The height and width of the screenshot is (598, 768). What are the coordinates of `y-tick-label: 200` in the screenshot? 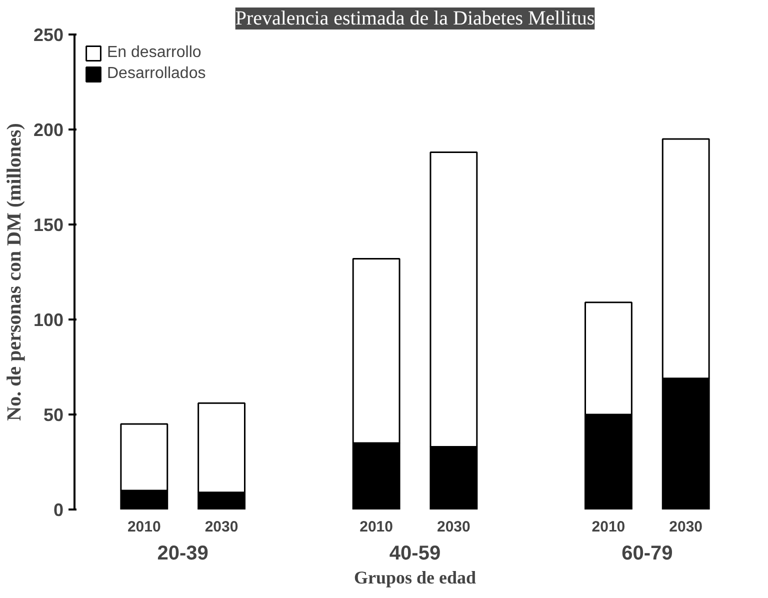 It's located at (48, 130).